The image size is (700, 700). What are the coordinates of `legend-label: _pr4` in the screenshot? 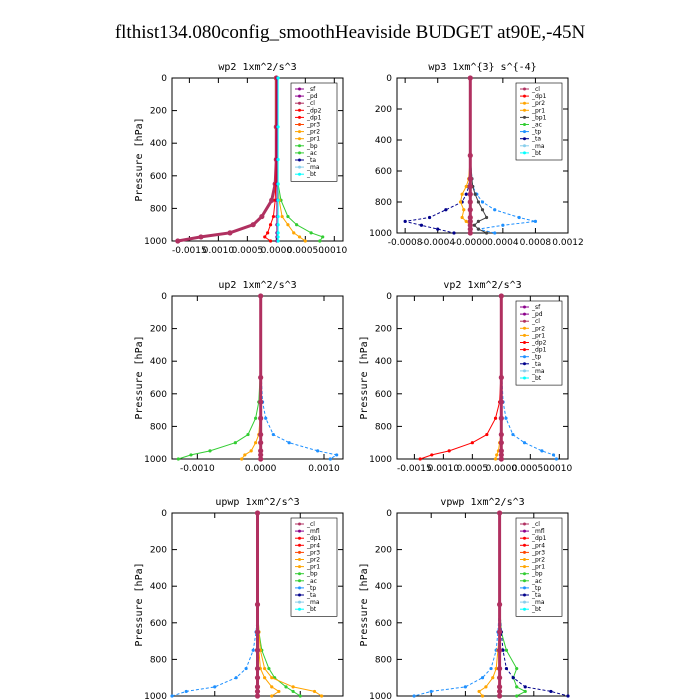 It's located at (538, 545).